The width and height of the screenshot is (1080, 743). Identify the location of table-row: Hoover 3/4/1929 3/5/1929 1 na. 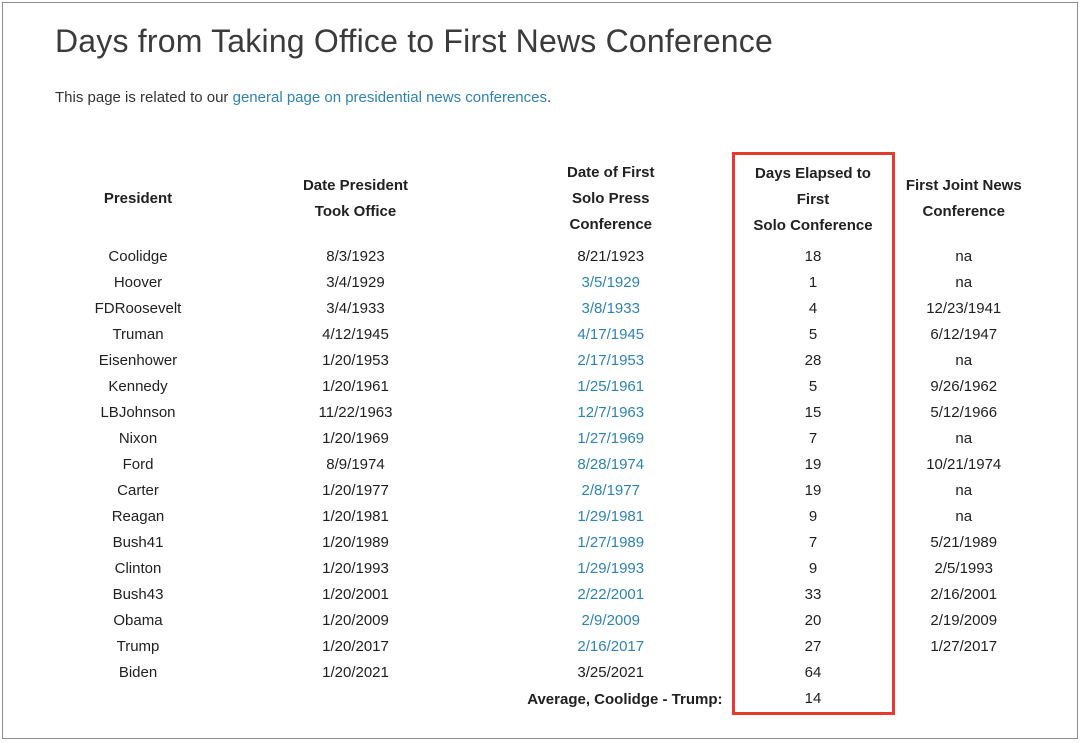
(544, 283).